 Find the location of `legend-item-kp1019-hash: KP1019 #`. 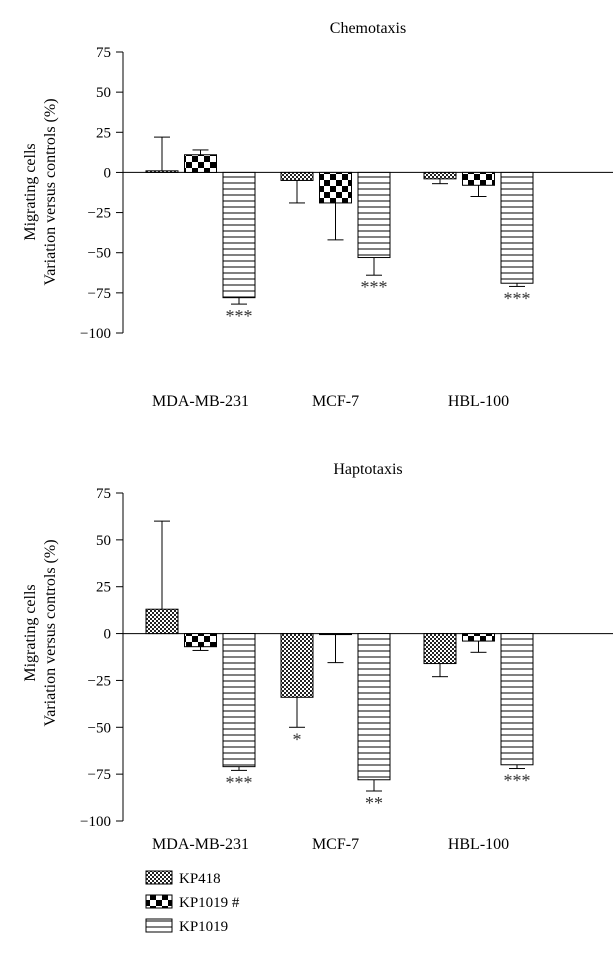

legend-item-kp1019-hash: KP1019 # is located at coordinates (192, 902).